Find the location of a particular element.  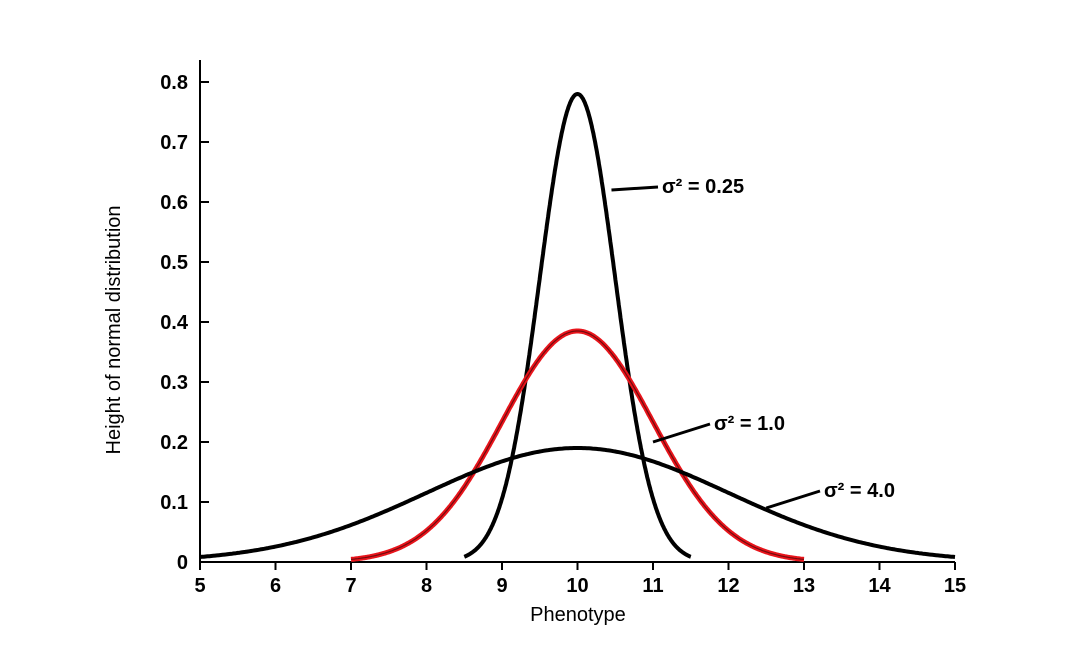

y-tick-label-2: 0.2 is located at coordinates (174, 443).